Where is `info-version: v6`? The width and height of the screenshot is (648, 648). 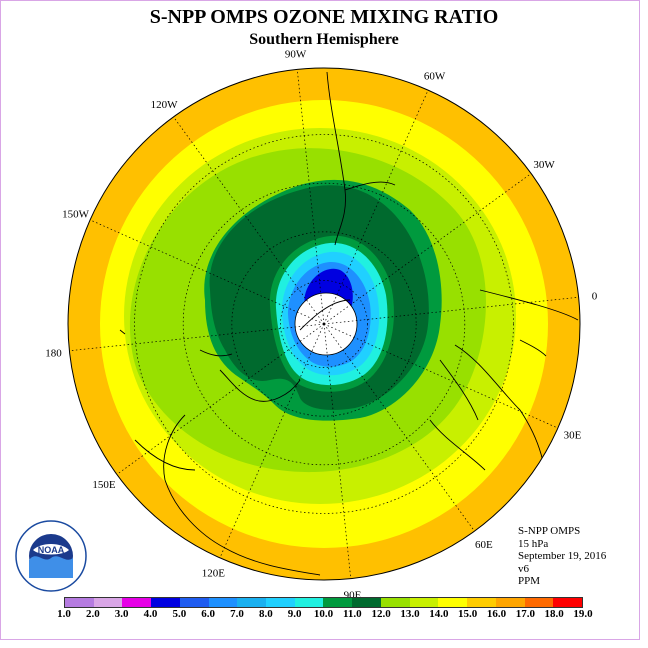
info-version: v6 is located at coordinates (523, 568).